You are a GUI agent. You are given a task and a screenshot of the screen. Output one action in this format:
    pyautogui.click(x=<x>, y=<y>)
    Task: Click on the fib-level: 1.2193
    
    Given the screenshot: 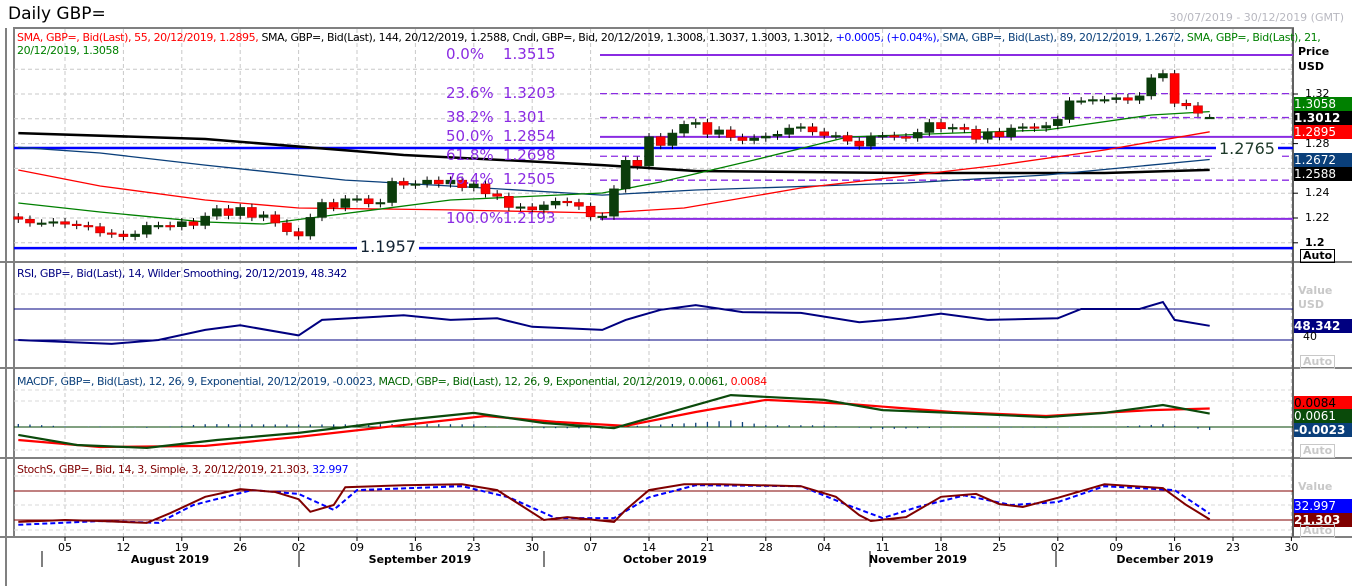 What is the action you would take?
    pyautogui.click(x=529, y=217)
    